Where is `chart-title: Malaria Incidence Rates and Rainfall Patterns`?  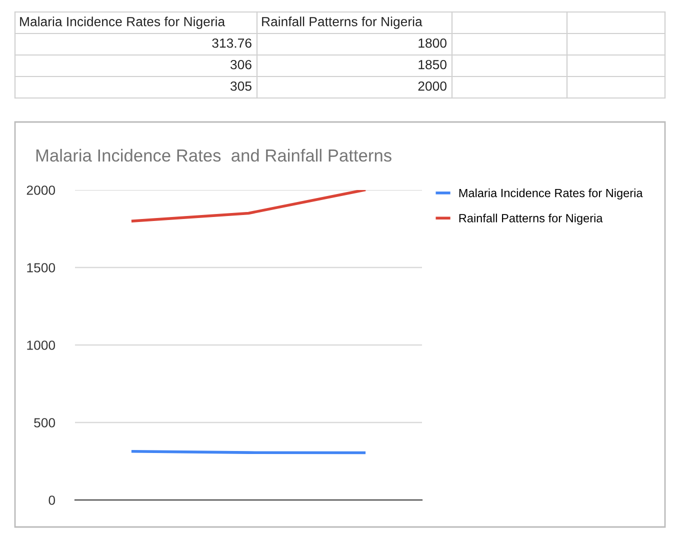
chart-title: Malaria Incidence Rates and Rainfall Patterns is located at coordinates (214, 155).